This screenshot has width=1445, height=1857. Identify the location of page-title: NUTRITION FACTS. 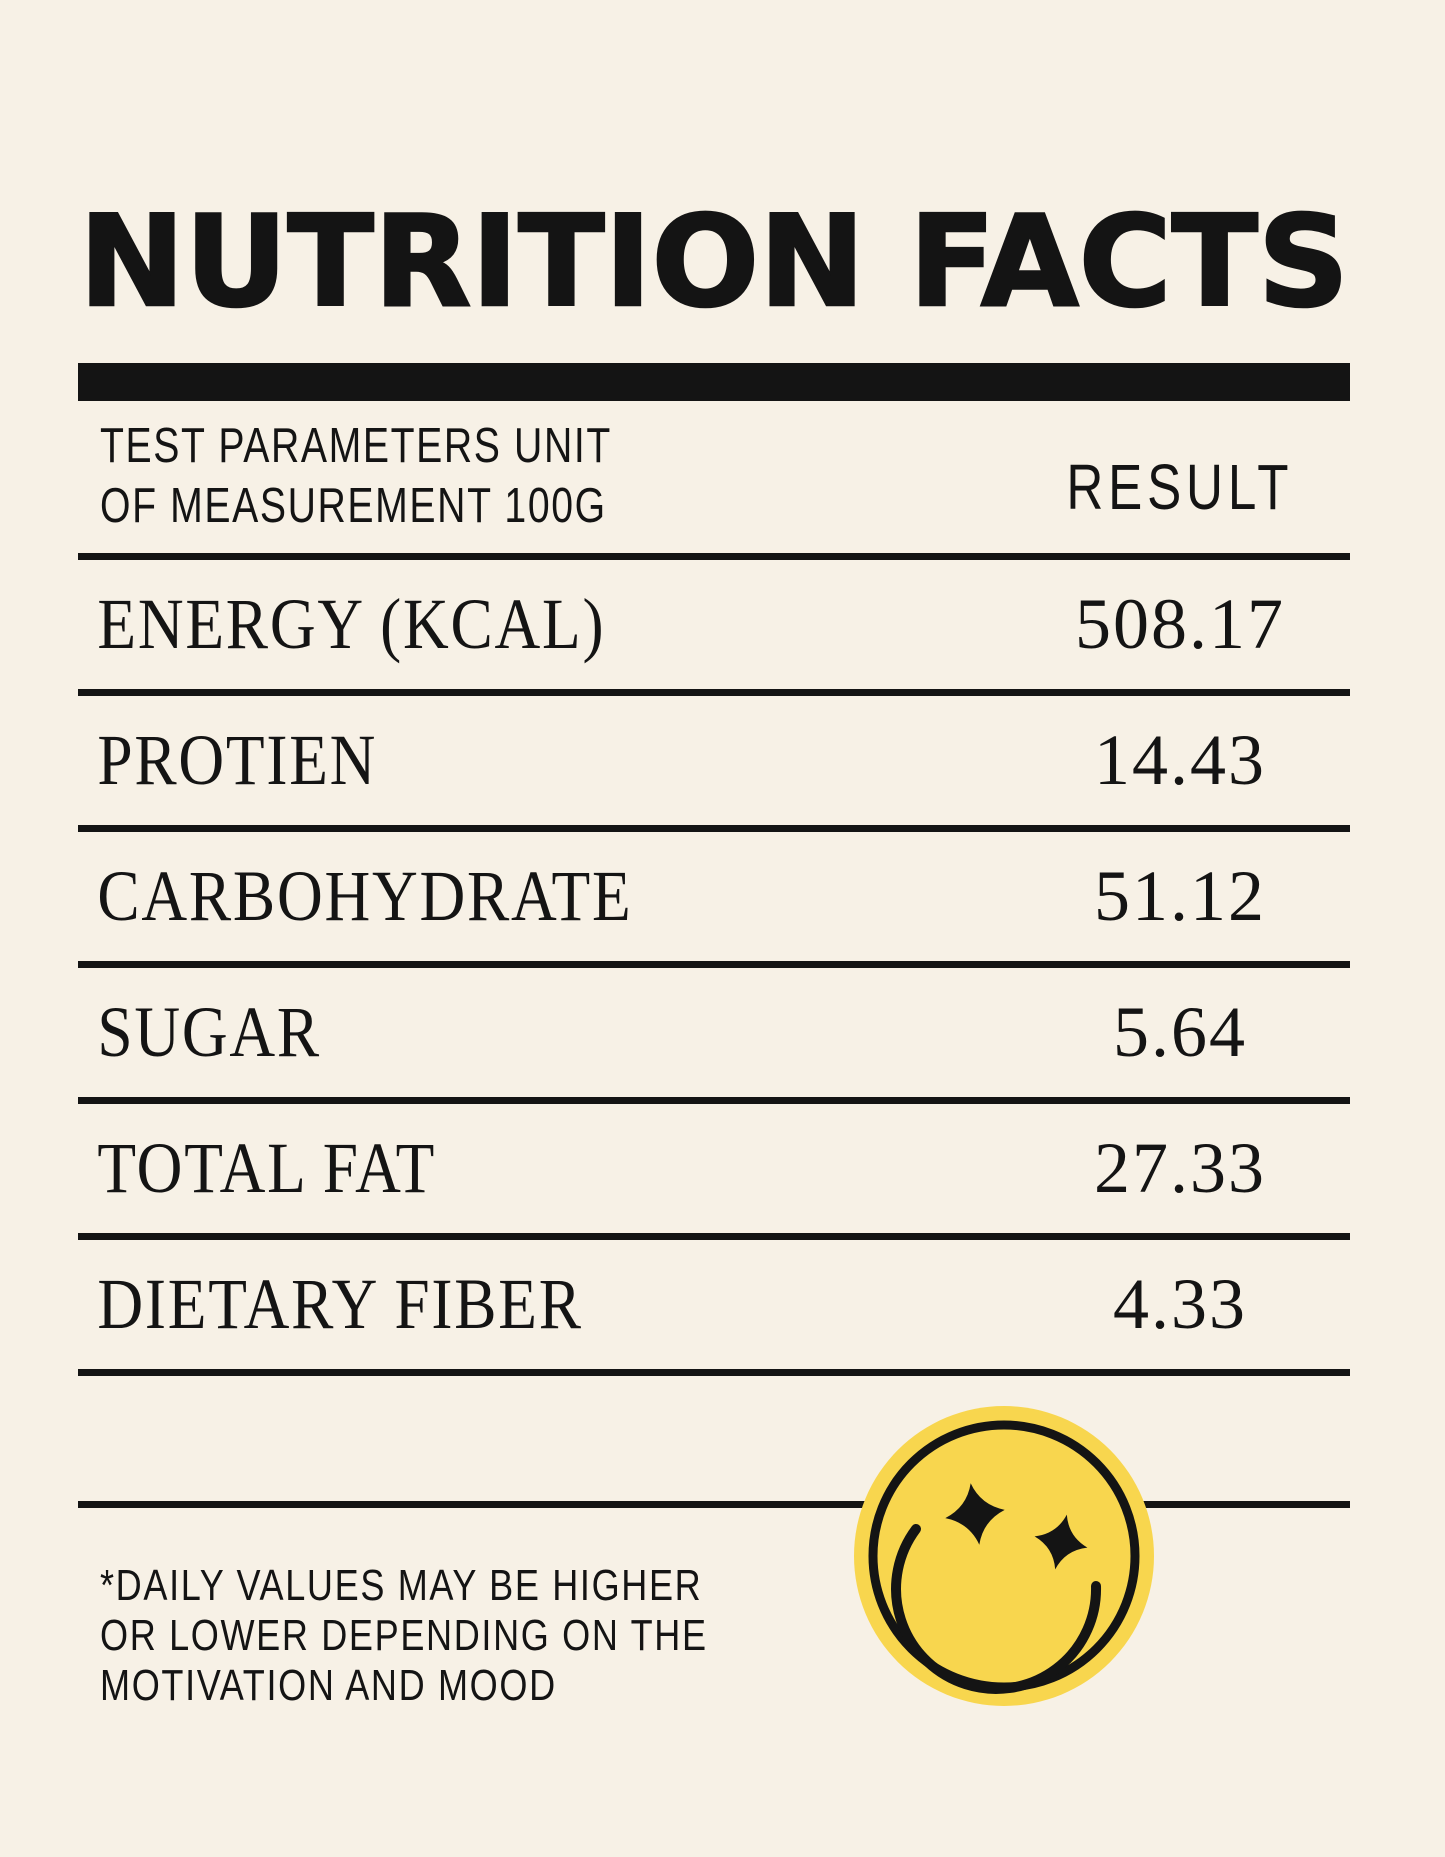
(714, 262).